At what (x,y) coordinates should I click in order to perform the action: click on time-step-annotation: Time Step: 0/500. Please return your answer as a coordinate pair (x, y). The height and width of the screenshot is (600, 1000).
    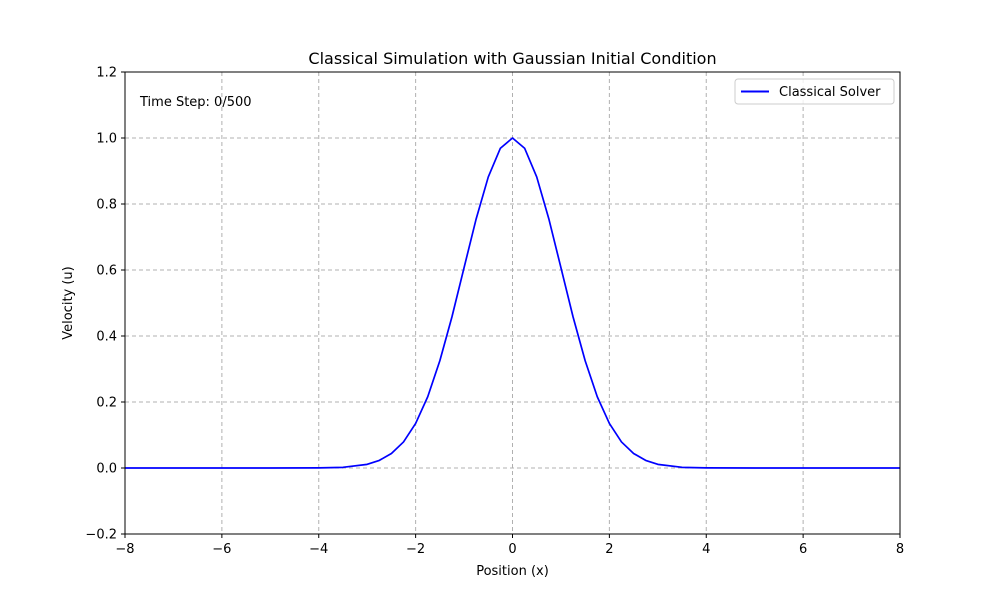
    Looking at the image, I should click on (195, 102).